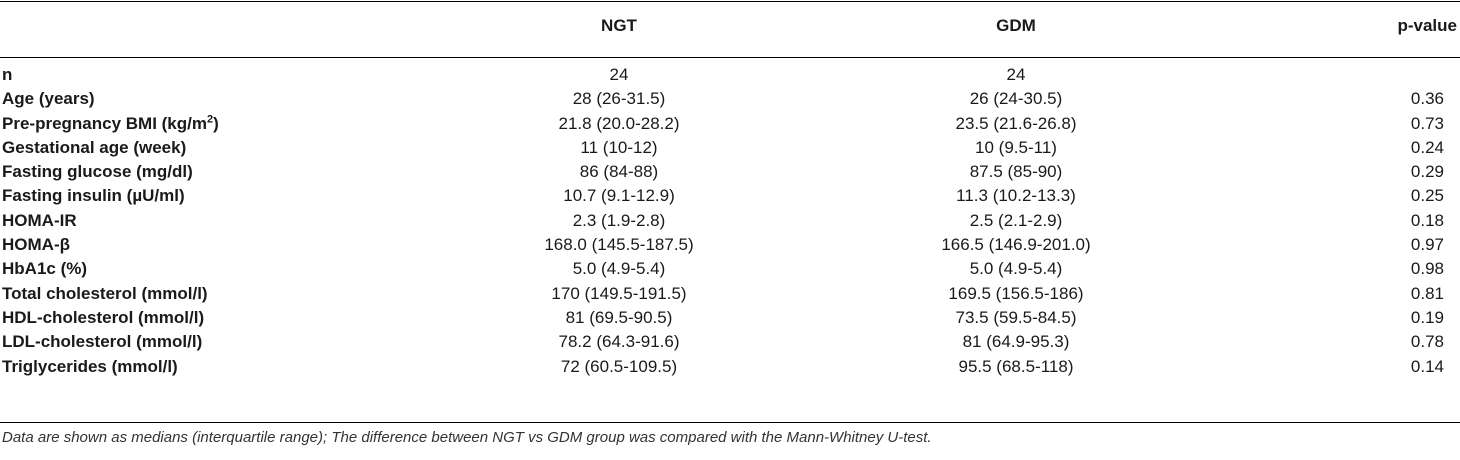 This screenshot has width=1460, height=460. What do you see at coordinates (1016, 172) in the screenshot?
I see `cell-gdm: 87.5 (85-90)` at bounding box center [1016, 172].